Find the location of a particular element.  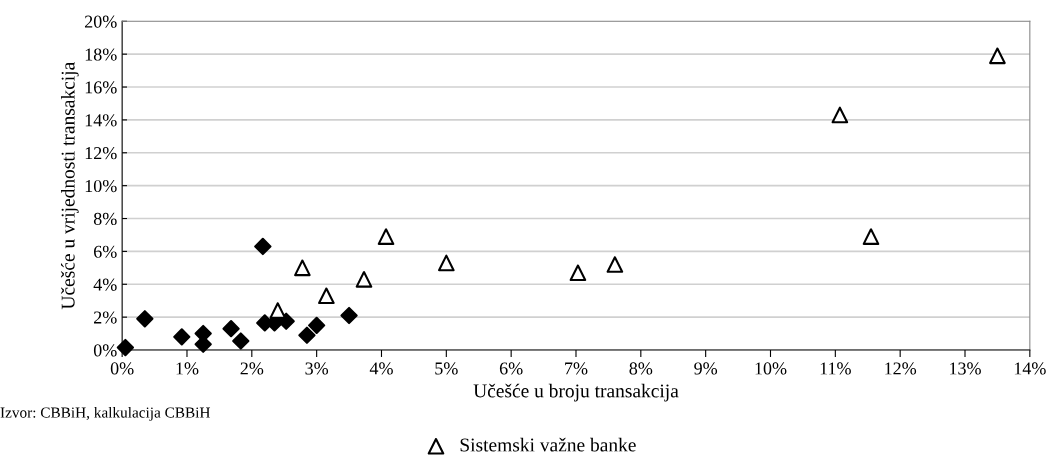

y-tick-label: 8% is located at coordinates (105, 219).